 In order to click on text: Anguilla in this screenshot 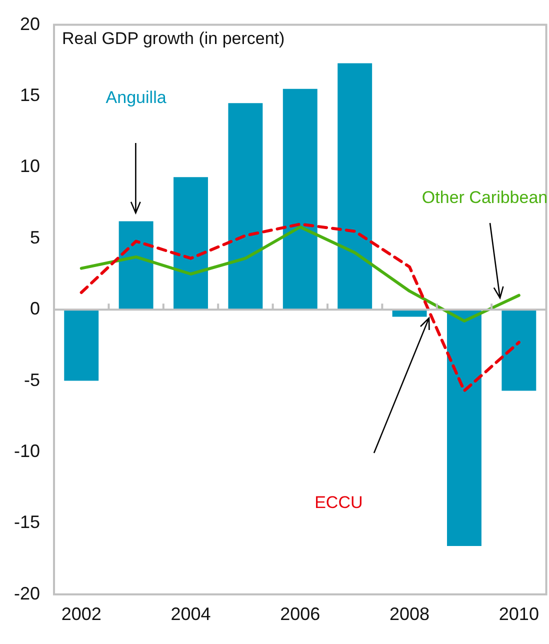, I will do `click(136, 97)`.